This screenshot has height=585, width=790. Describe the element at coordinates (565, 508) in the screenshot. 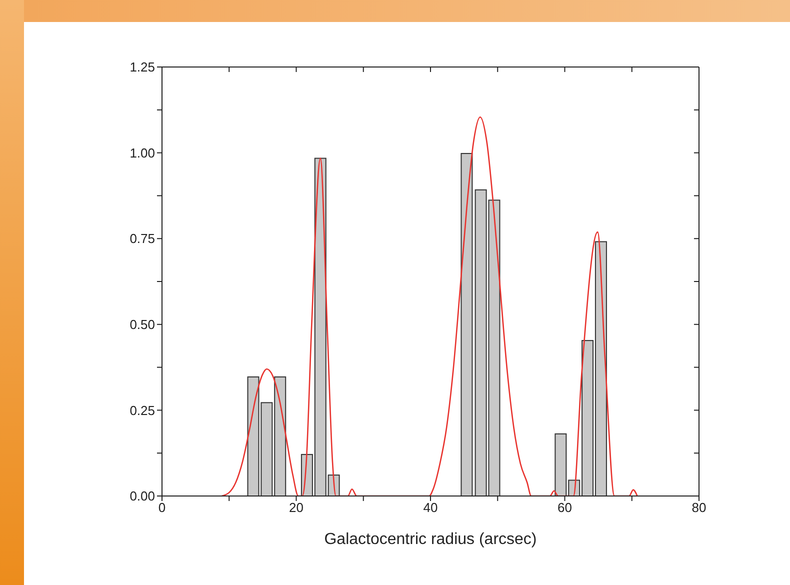

I see `x-tick-label: 60` at that location.